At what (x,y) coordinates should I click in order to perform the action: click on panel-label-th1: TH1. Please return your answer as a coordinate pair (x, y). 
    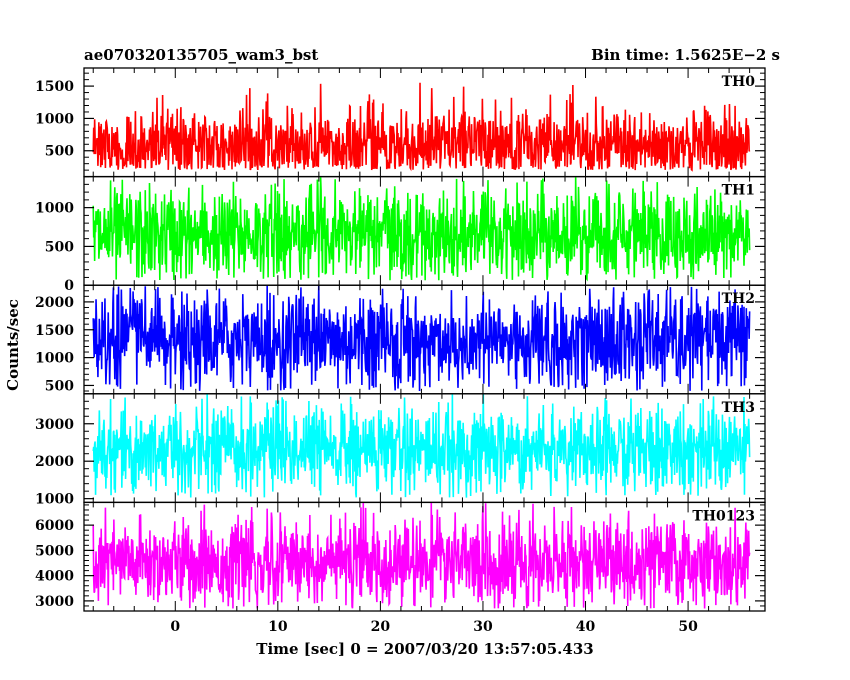
    Looking at the image, I should click on (738, 191).